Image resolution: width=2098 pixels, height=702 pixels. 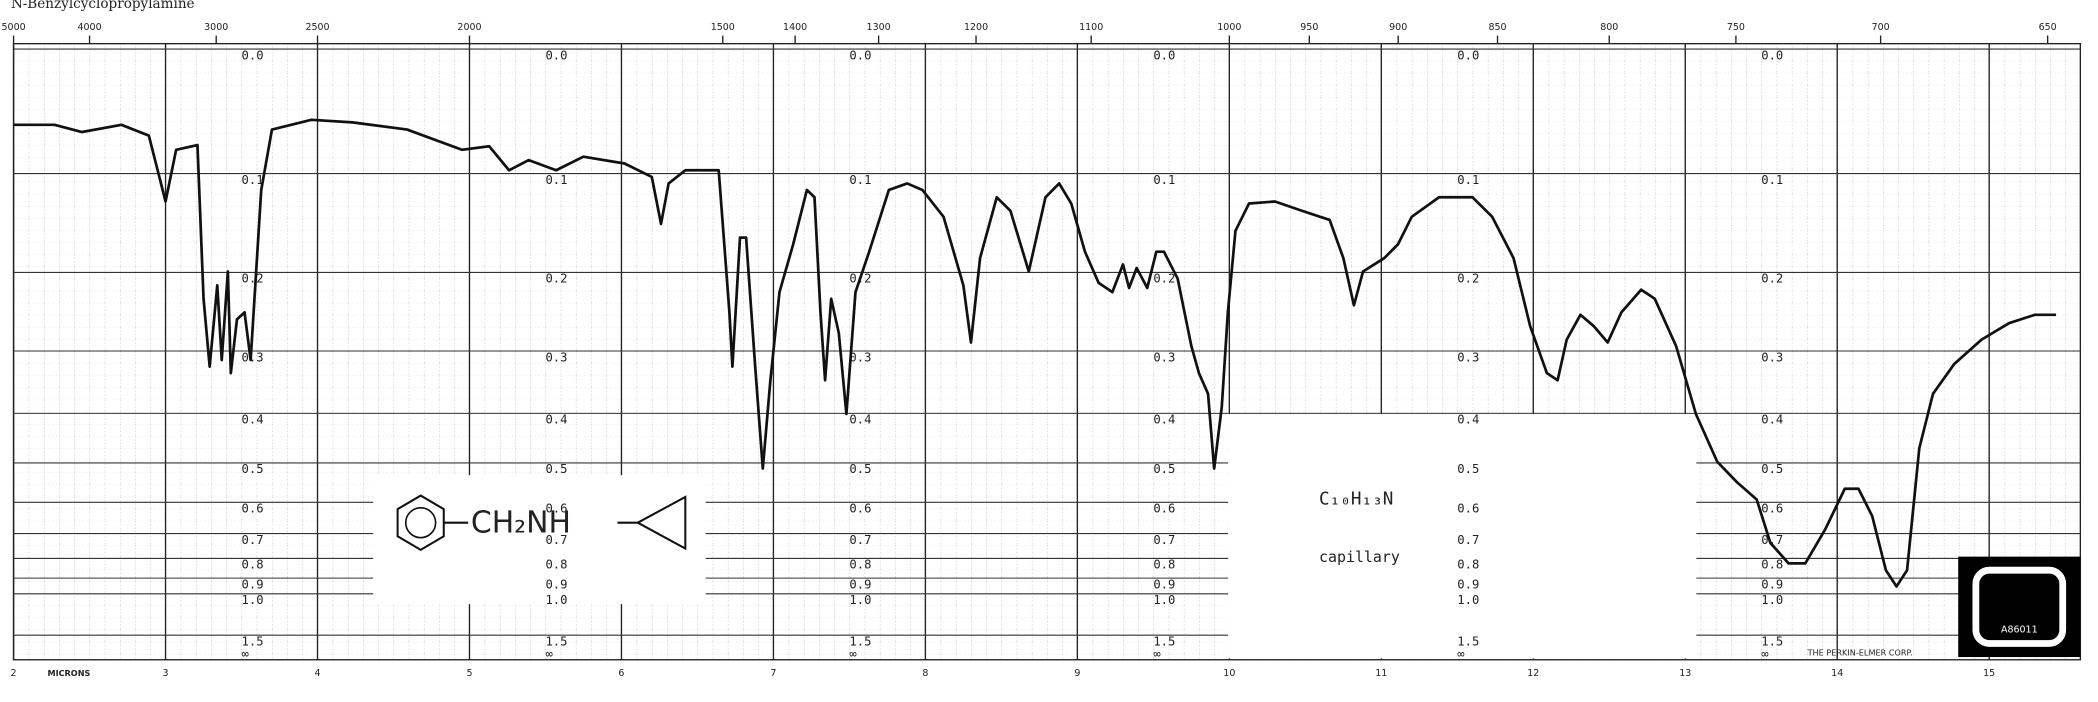 What do you see at coordinates (795, 27) in the screenshot?
I see `x2-tick-label: 1400` at bounding box center [795, 27].